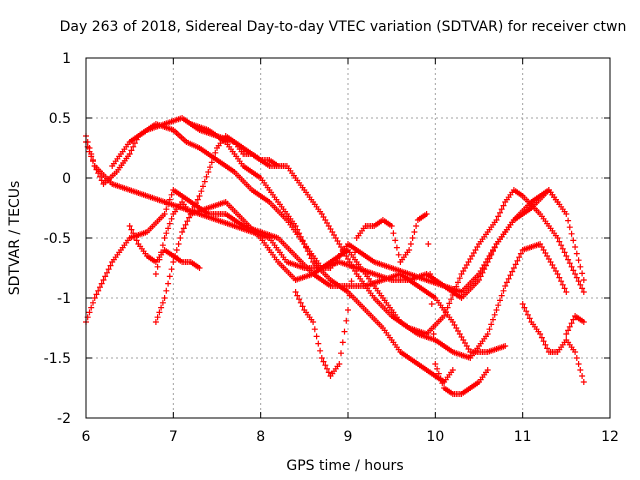 This screenshot has height=480, width=640. Describe the element at coordinates (523, 437) in the screenshot. I see `x-tick-label: 11` at that location.